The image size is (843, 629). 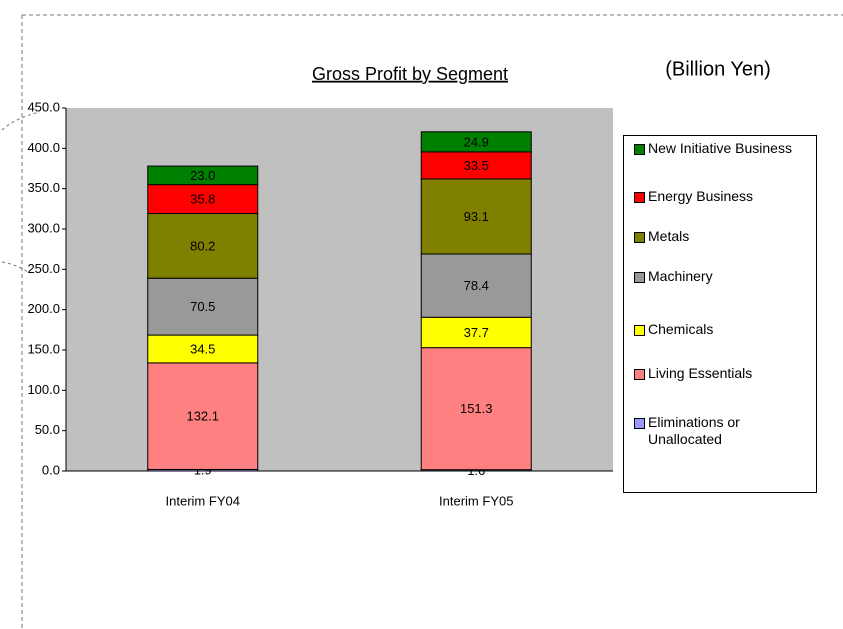 What do you see at coordinates (43, 227) in the screenshot?
I see `y-tick-label: 300.0` at bounding box center [43, 227].